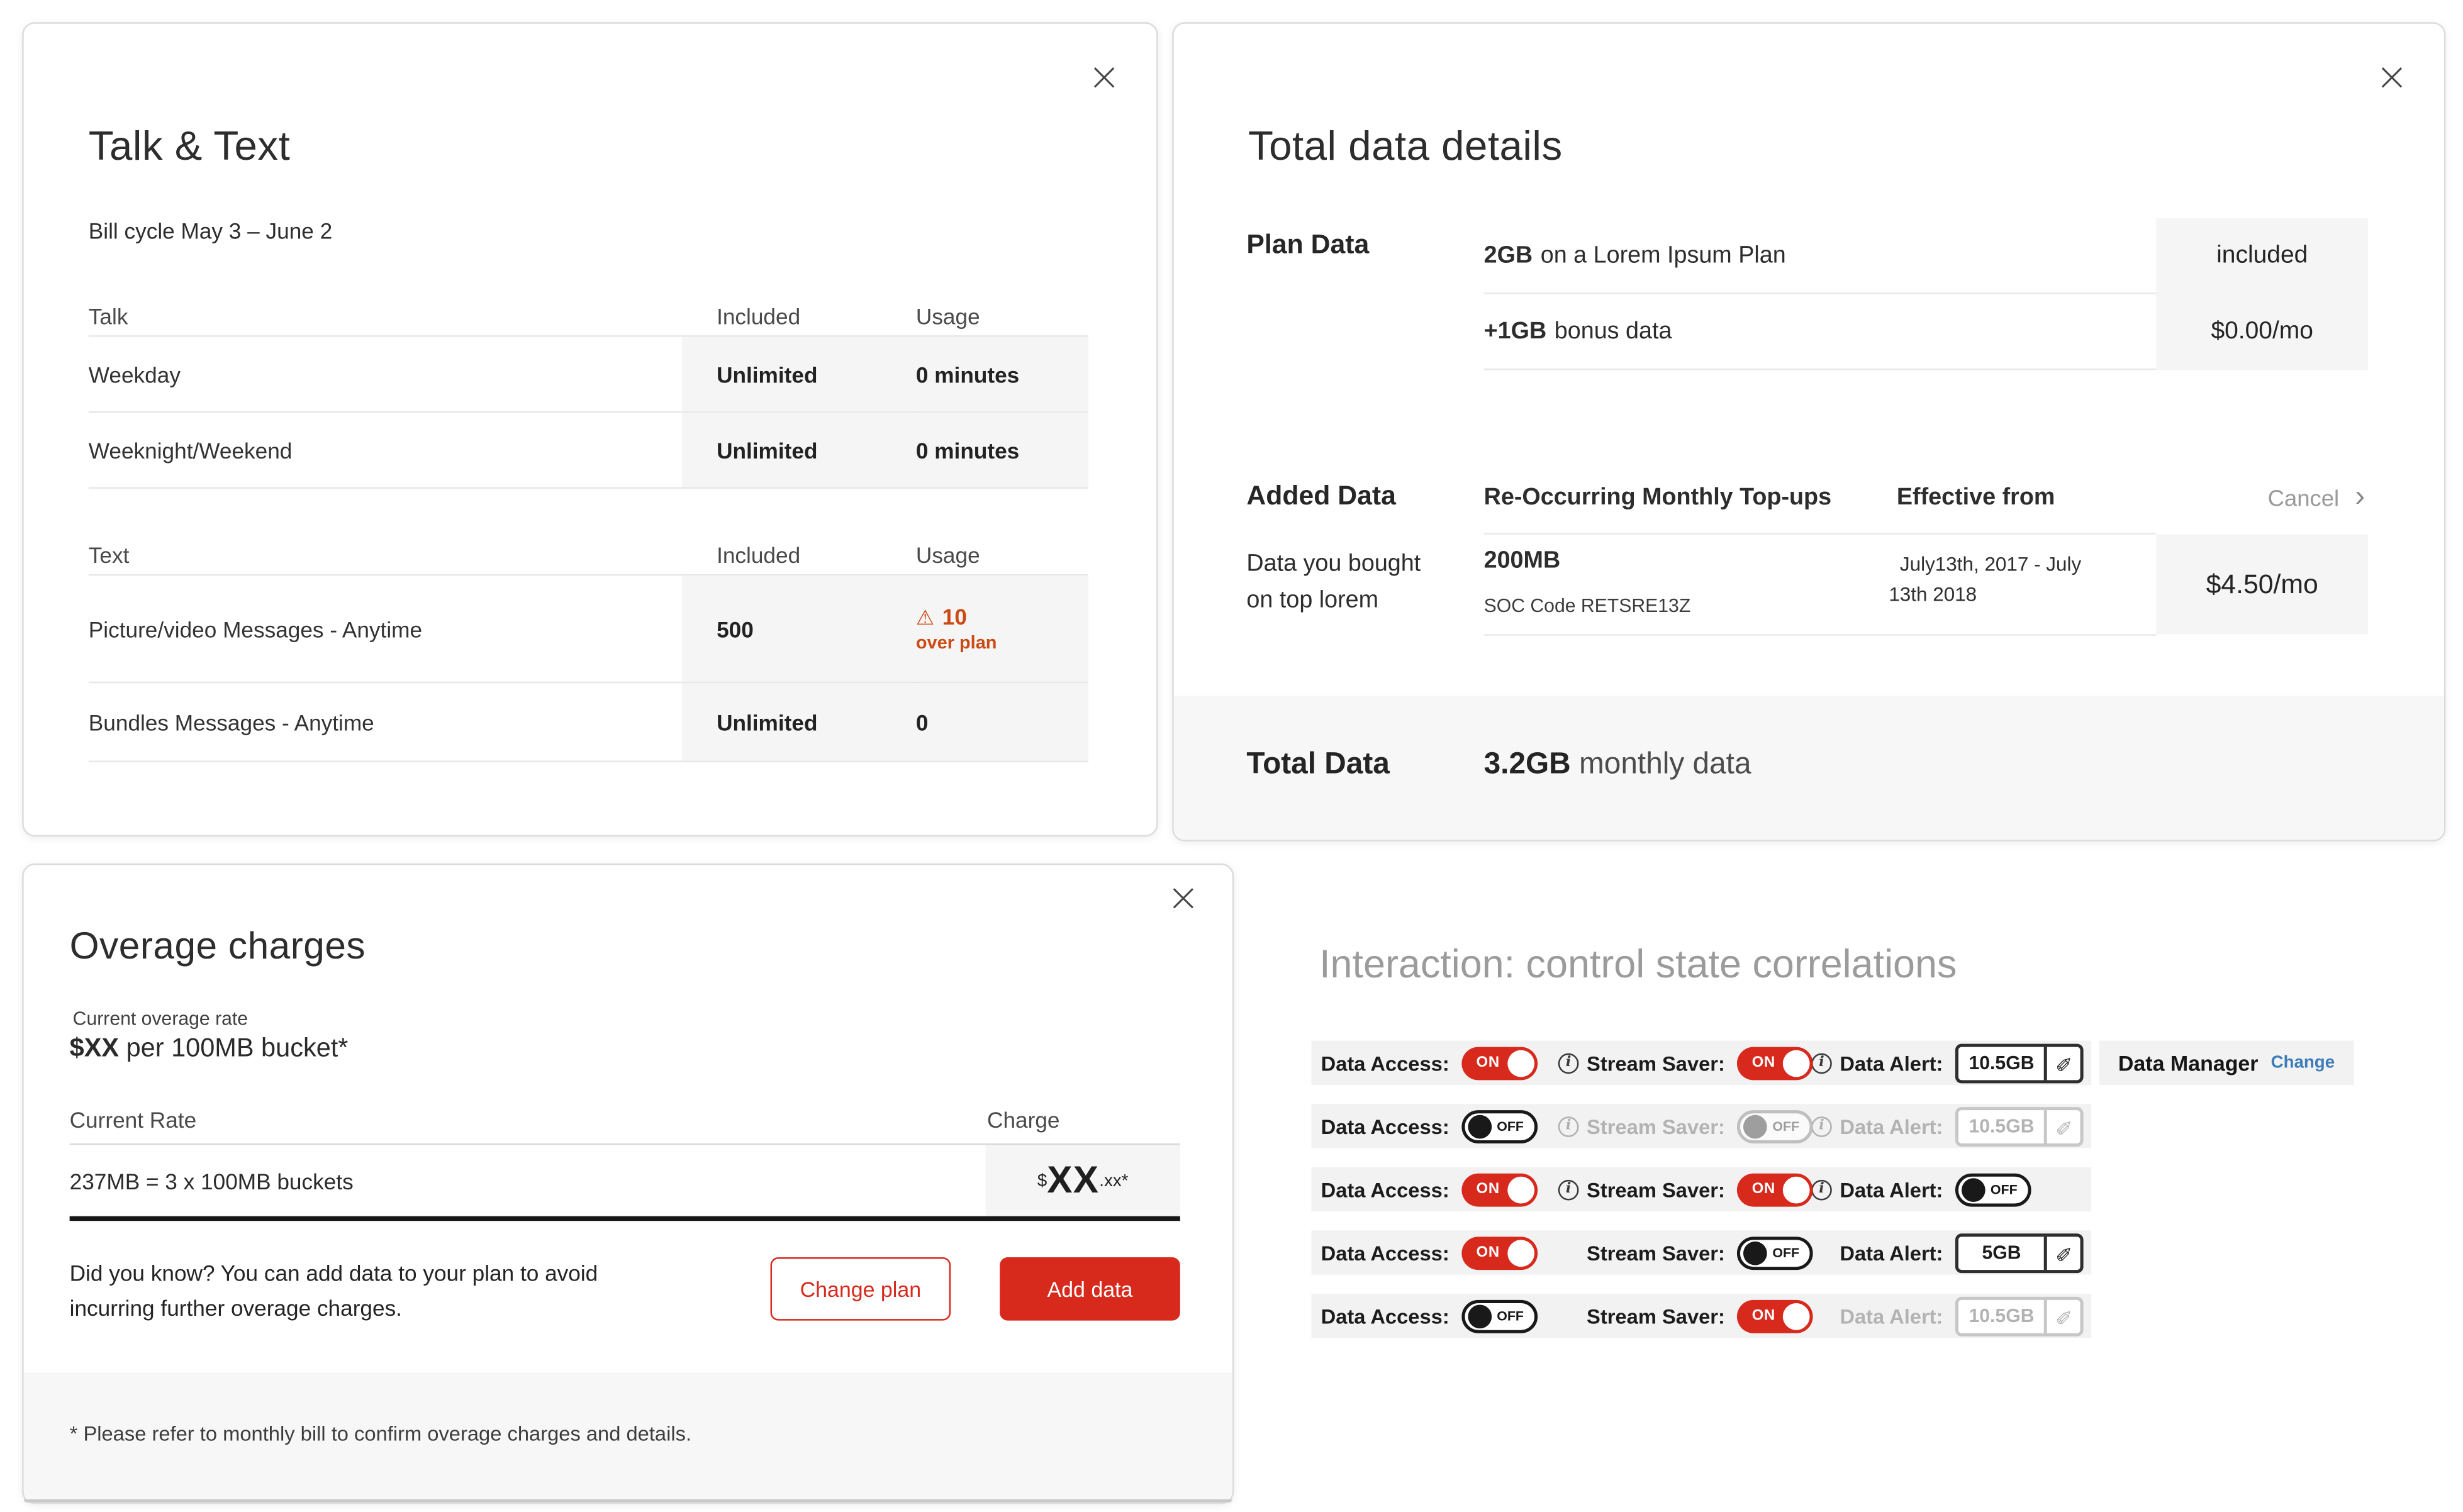 This screenshot has width=2463, height=1512. I want to click on total-desc: monthly data, so click(1664, 765).